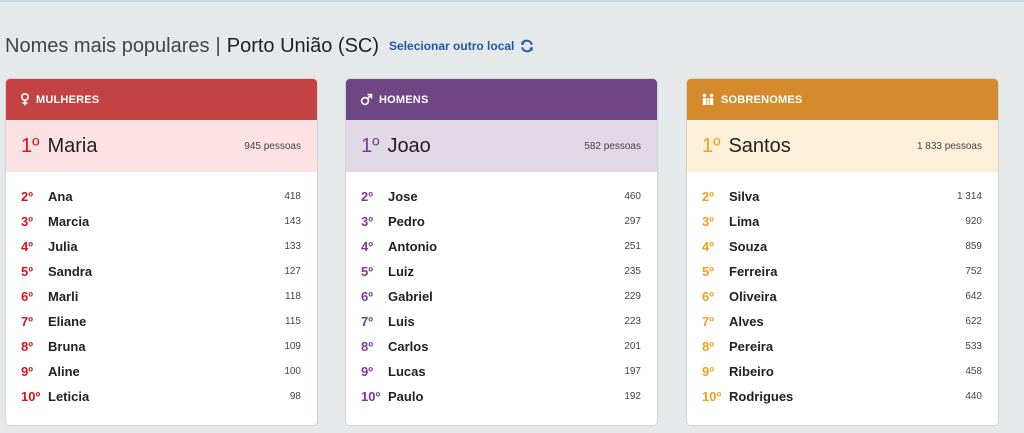  I want to click on name: Ferreira, so click(753, 271).